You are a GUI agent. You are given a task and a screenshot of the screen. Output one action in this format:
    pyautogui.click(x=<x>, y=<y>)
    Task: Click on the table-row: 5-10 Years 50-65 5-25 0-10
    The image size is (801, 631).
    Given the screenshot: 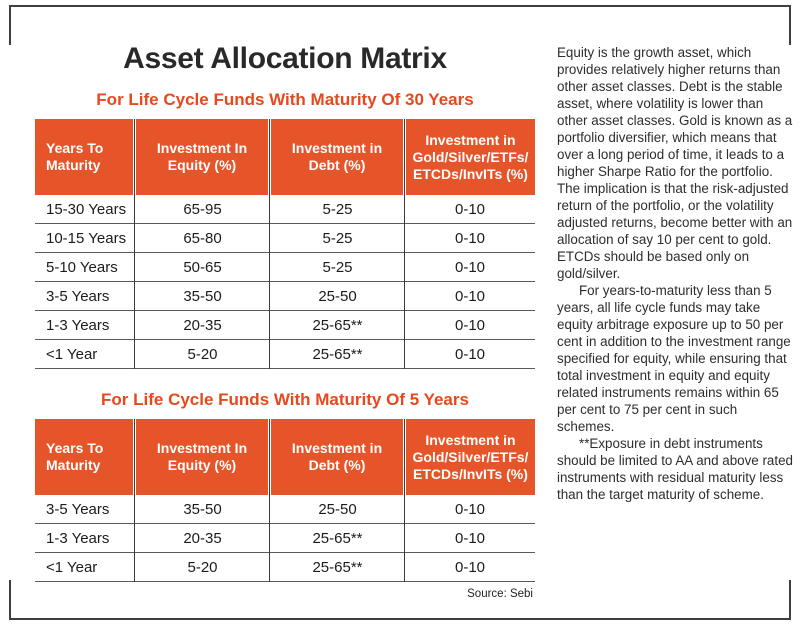 What is the action you would take?
    pyautogui.click(x=285, y=267)
    